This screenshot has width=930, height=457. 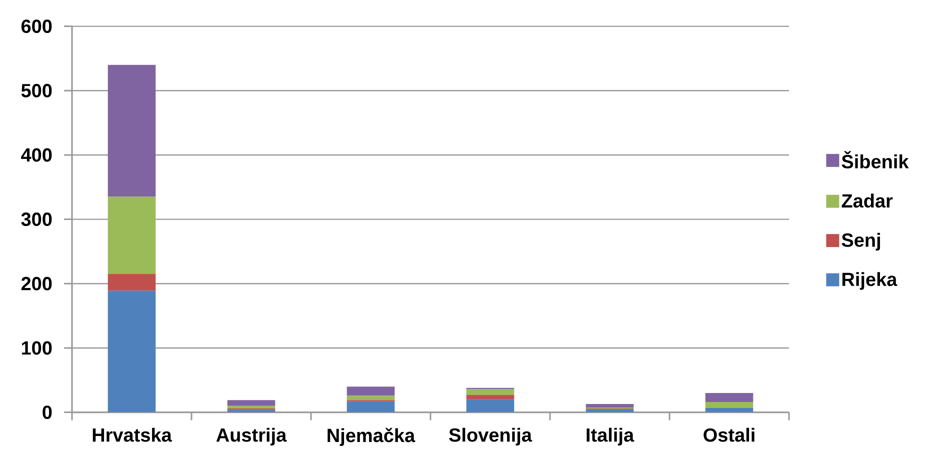 What do you see at coordinates (372, 437) in the screenshot?
I see `x-tick-label: Njemačka` at bounding box center [372, 437].